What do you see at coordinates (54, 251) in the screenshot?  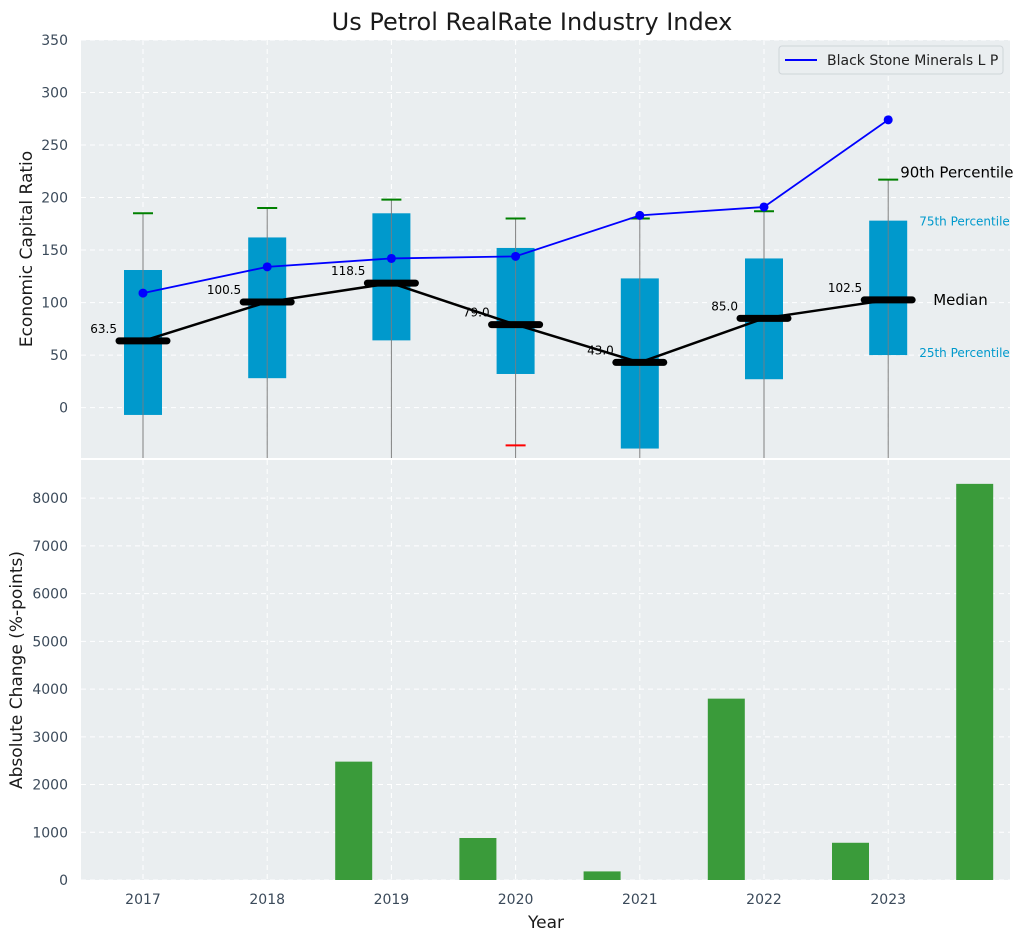 I see `top-y-tick-label: 150` at bounding box center [54, 251].